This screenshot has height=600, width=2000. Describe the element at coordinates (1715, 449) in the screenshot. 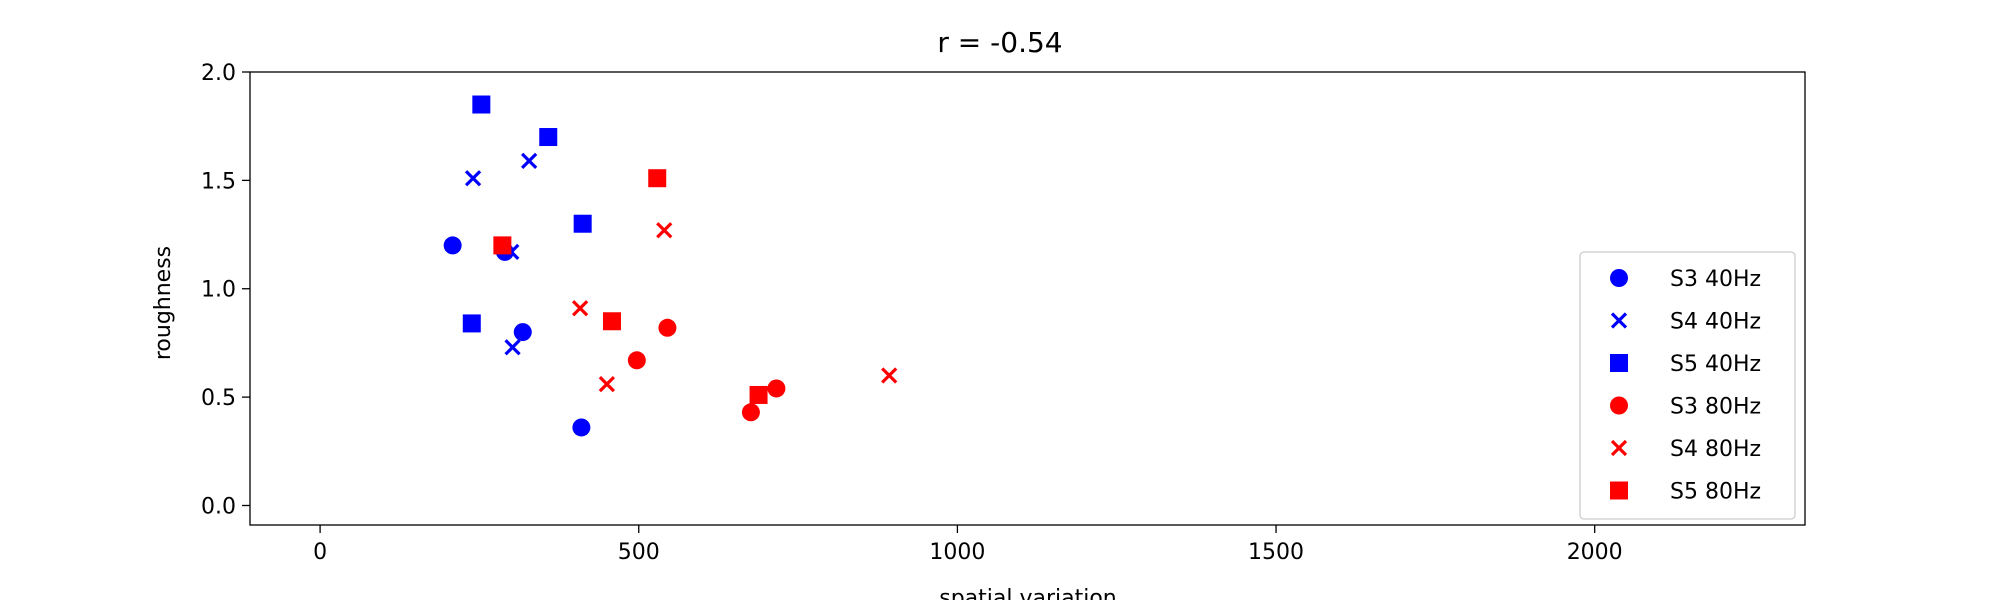

I see `legend-label: S4 80Hz` at that location.